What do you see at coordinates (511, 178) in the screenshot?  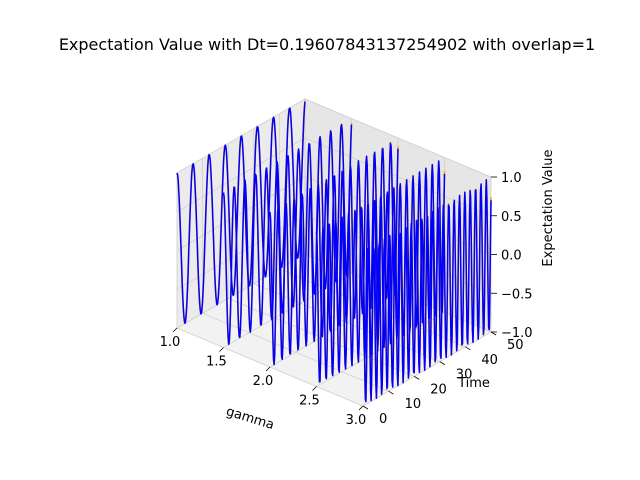 I see `z-tick-label: 1.0` at bounding box center [511, 178].